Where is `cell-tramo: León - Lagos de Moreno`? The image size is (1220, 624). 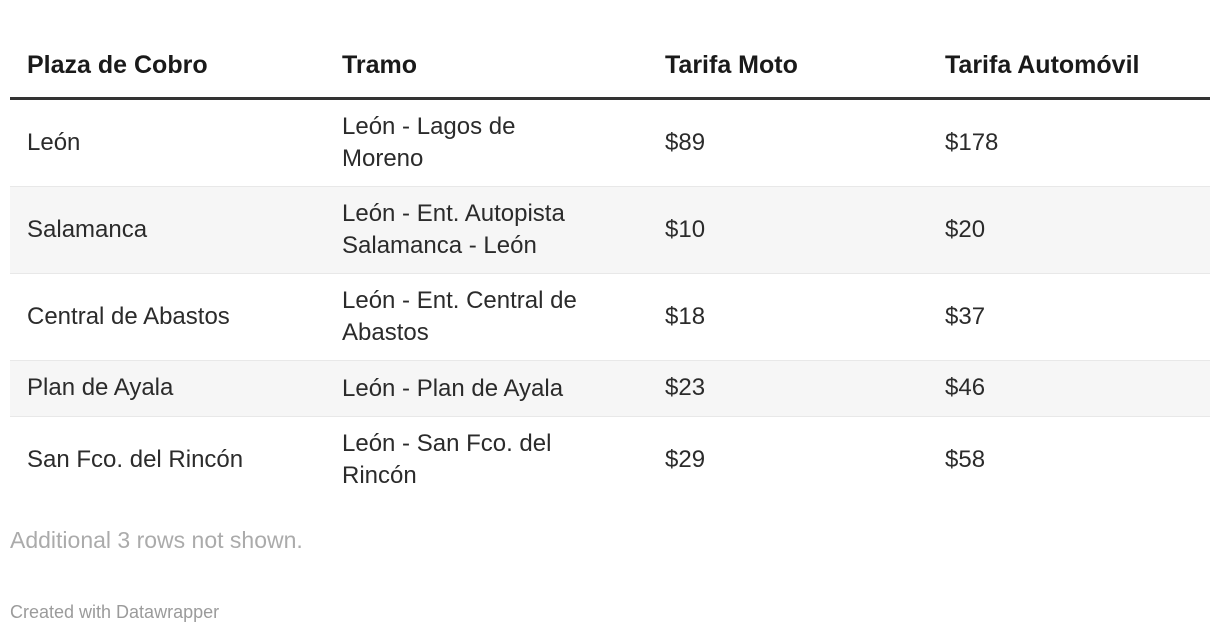
cell-tramo: León - Lagos de Moreno is located at coordinates (486, 143).